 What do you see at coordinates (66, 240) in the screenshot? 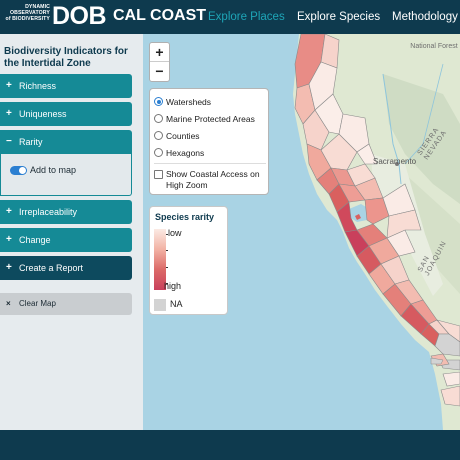
I see `accordion-change: + Change` at bounding box center [66, 240].